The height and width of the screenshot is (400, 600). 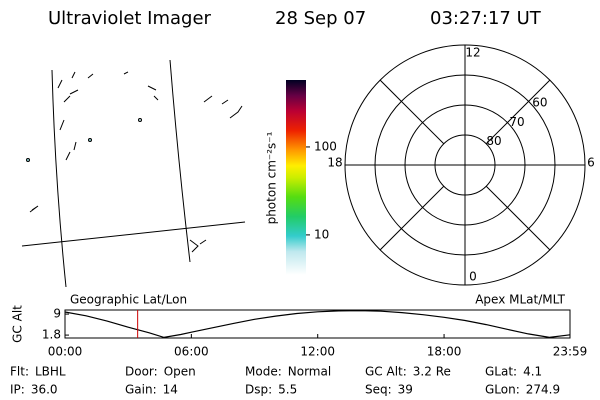 I want to click on status-label: Mode:, so click(x=263, y=372).